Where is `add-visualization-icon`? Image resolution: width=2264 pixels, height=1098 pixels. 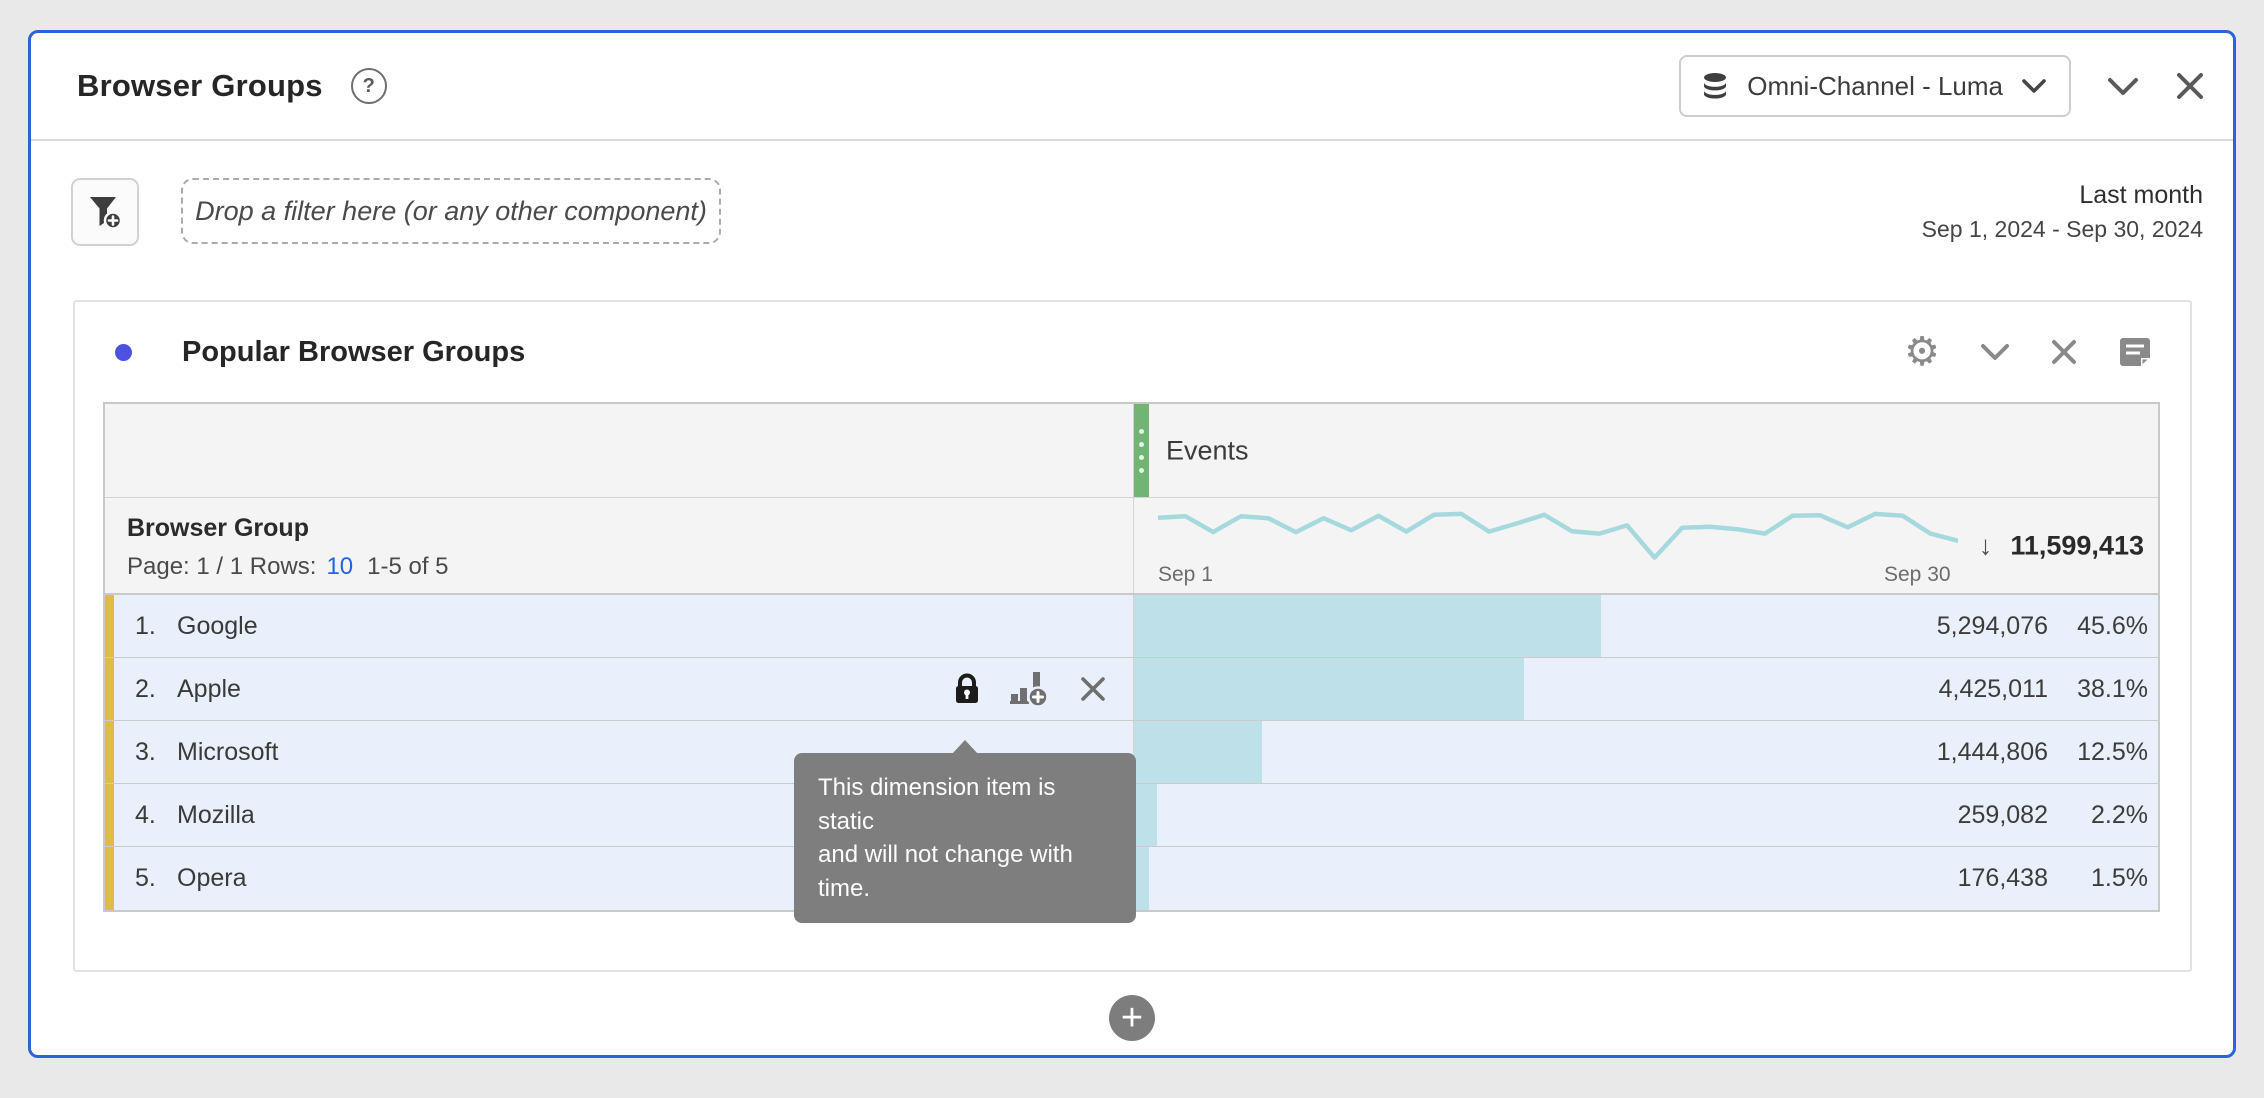
add-visualization-icon is located at coordinates (1030, 689).